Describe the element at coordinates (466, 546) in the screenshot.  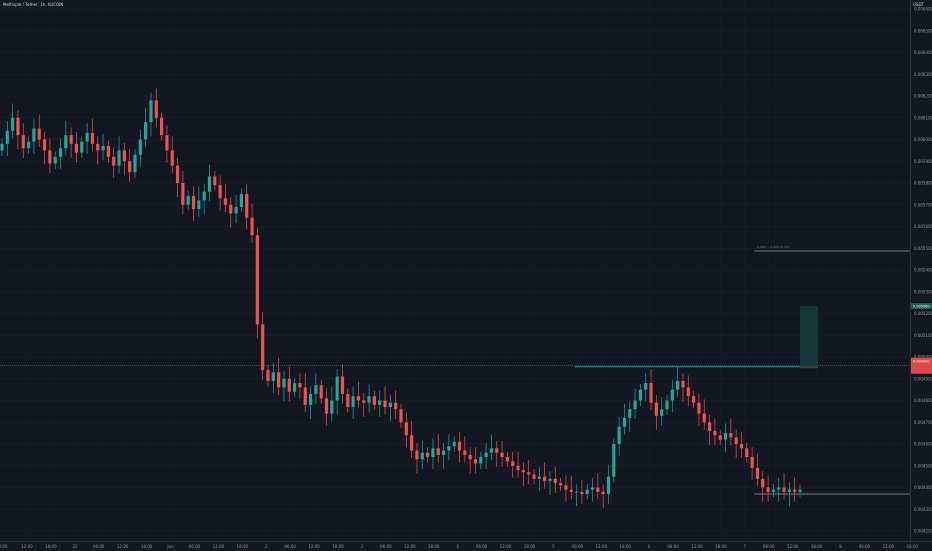
I see `time-axis` at that location.